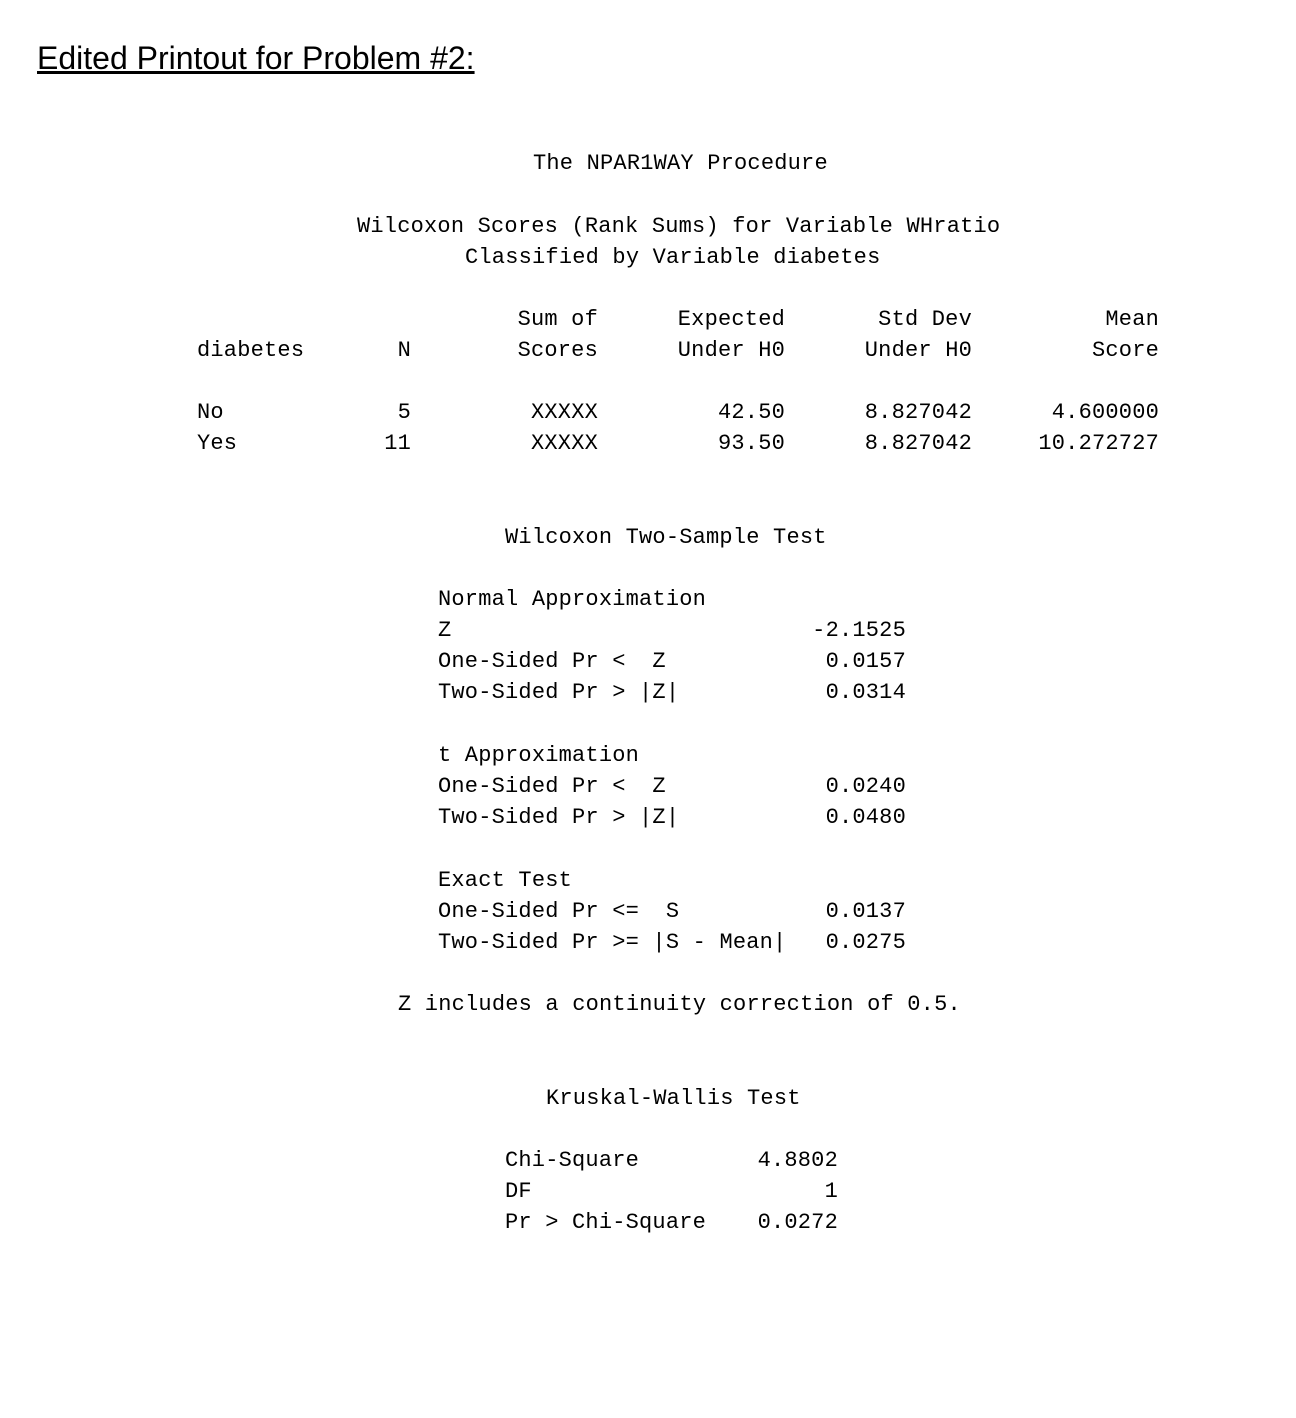 The image size is (1296, 1418). What do you see at coordinates (865, 911) in the screenshot?
I see `stat-value: 0.0137` at bounding box center [865, 911].